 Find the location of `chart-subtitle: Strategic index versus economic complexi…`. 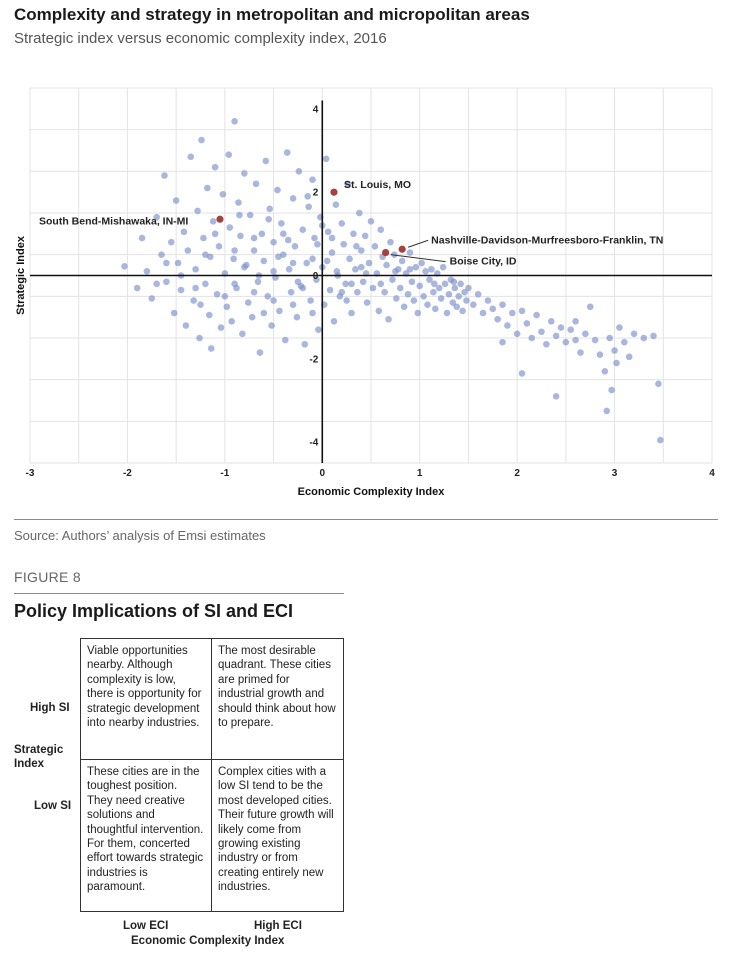

chart-subtitle: Strategic index versus economic complexi… is located at coordinates (200, 38).